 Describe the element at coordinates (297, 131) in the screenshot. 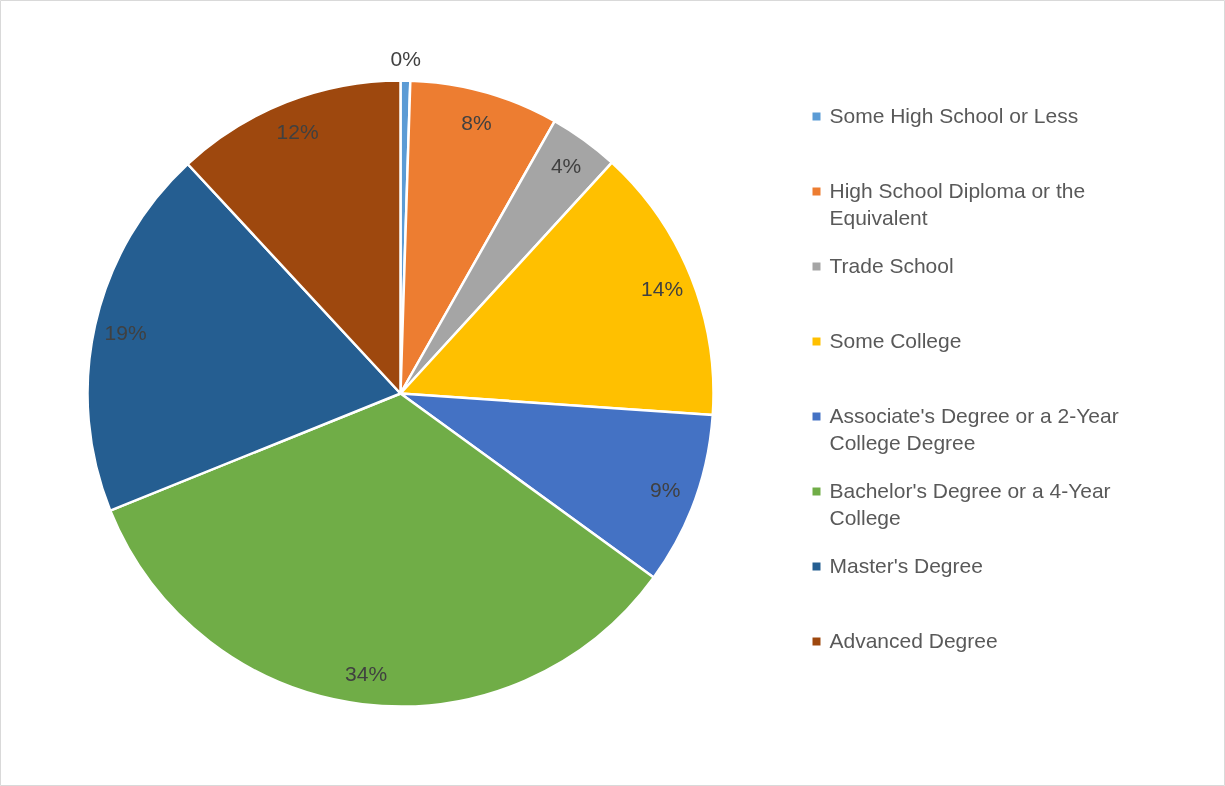

I see `data-label: 12%` at that location.